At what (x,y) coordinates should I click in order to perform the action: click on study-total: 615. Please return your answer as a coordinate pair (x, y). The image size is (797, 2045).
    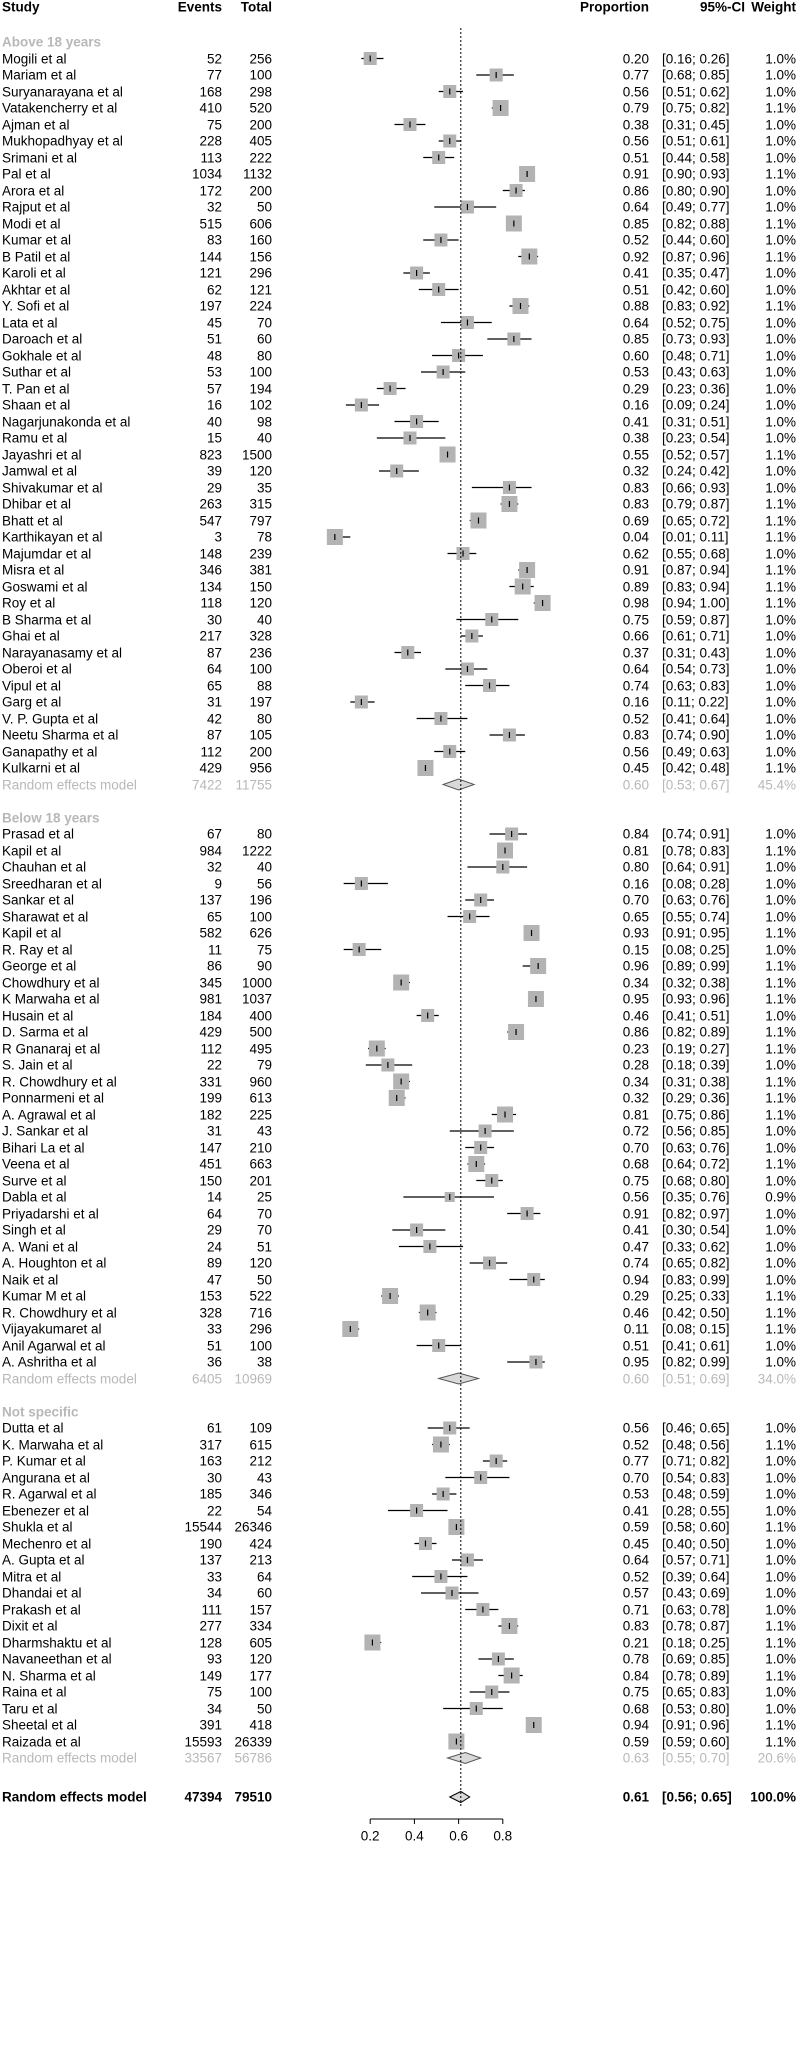
    Looking at the image, I should click on (260, 1444).